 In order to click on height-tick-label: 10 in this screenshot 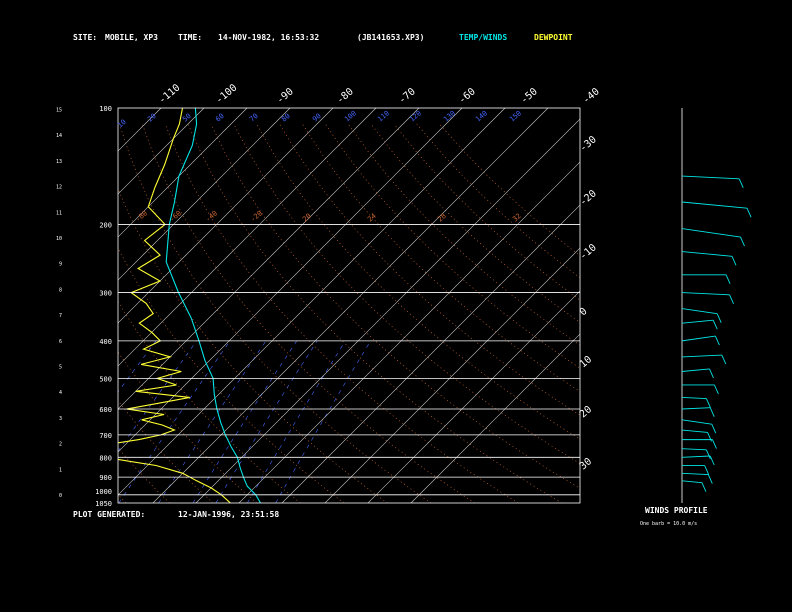, I will do `click(59, 239)`.